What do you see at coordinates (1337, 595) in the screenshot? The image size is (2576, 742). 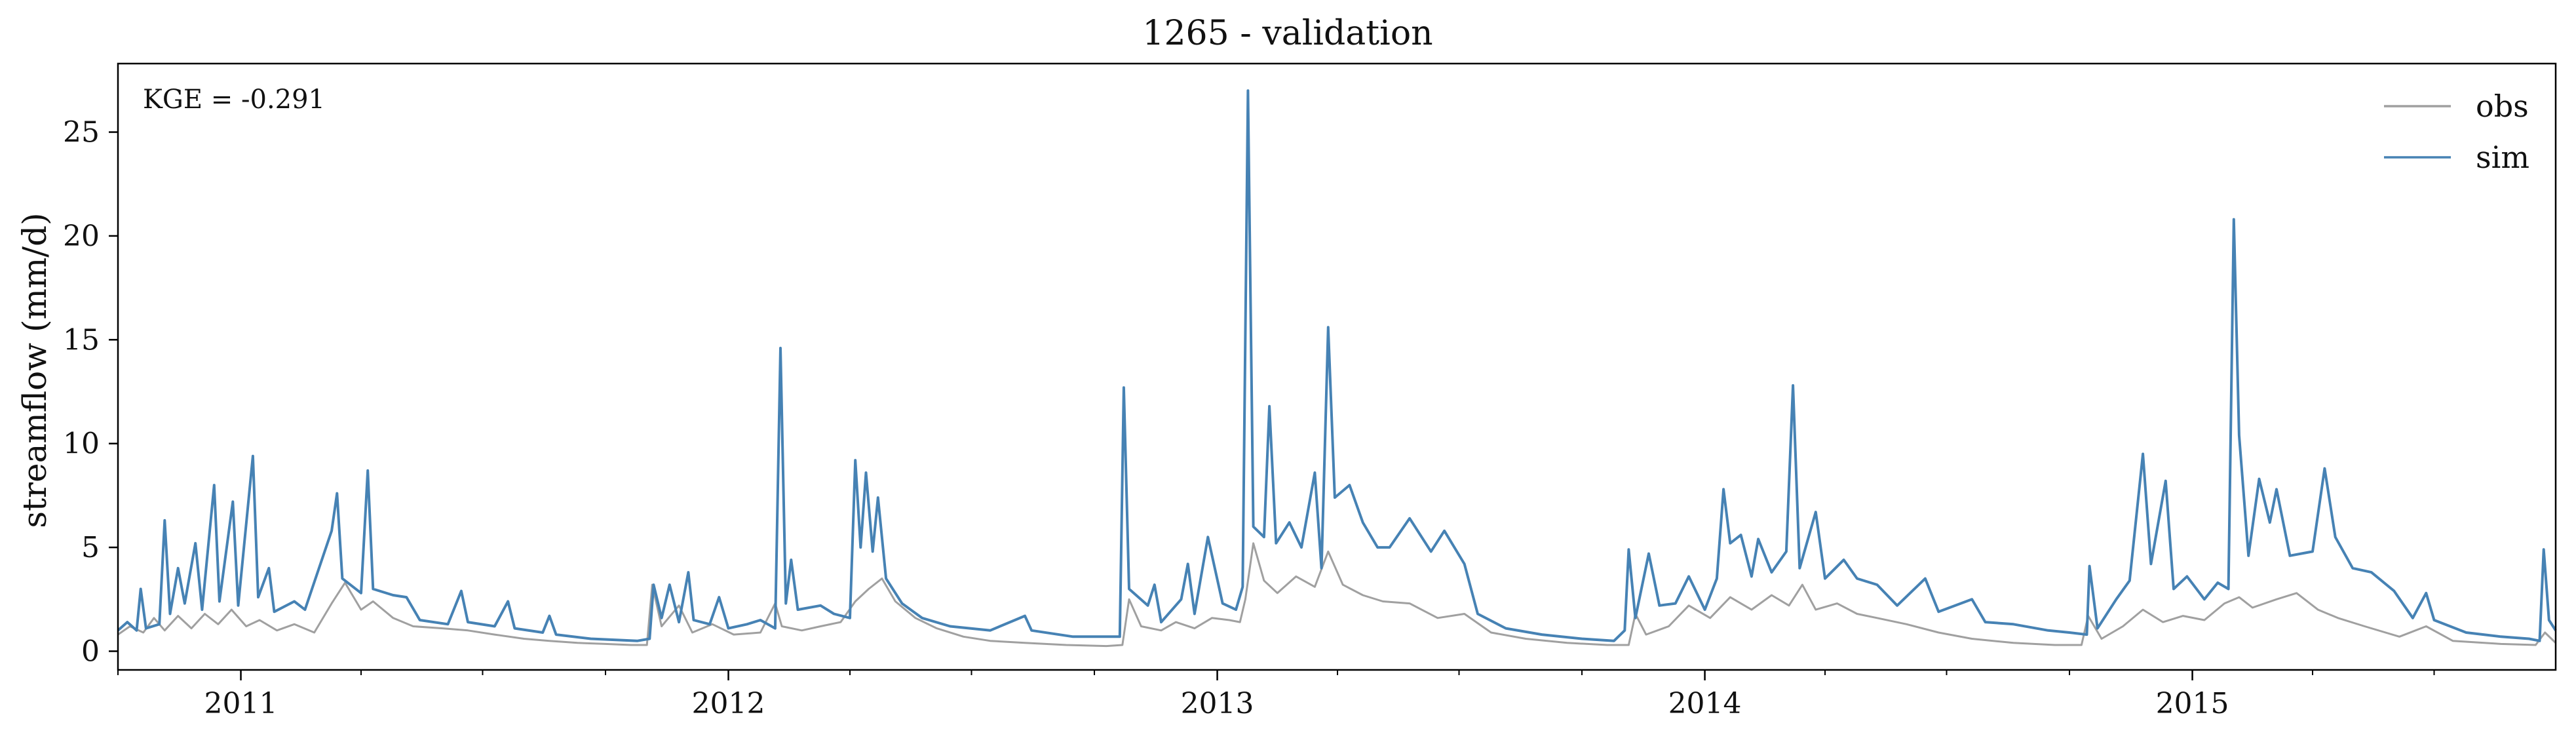 I see `series-line-obs` at bounding box center [1337, 595].